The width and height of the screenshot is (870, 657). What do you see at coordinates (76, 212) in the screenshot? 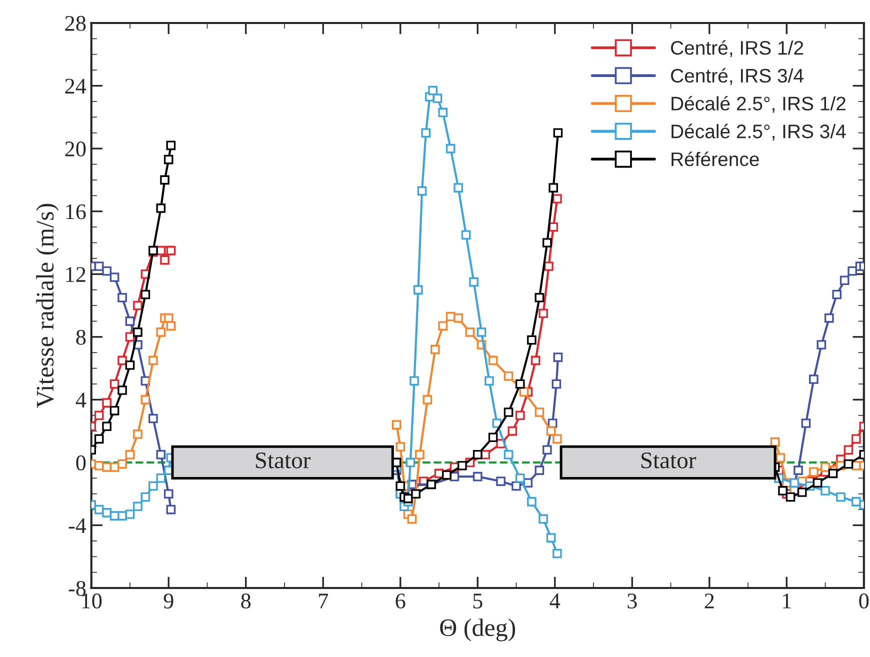
I see `y-tick-label: 16` at bounding box center [76, 212].